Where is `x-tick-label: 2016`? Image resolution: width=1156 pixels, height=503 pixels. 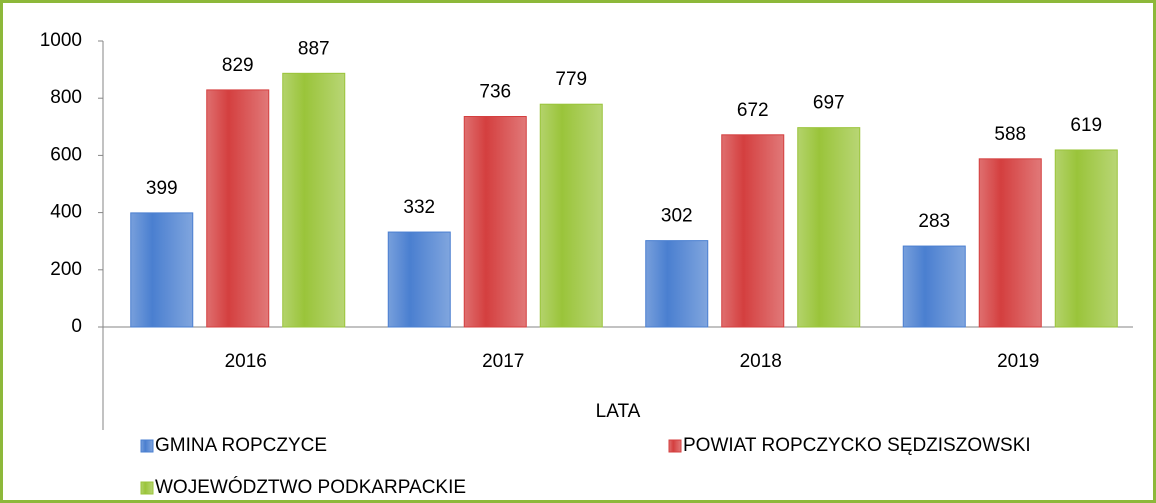 x-tick-label: 2016 is located at coordinates (246, 361).